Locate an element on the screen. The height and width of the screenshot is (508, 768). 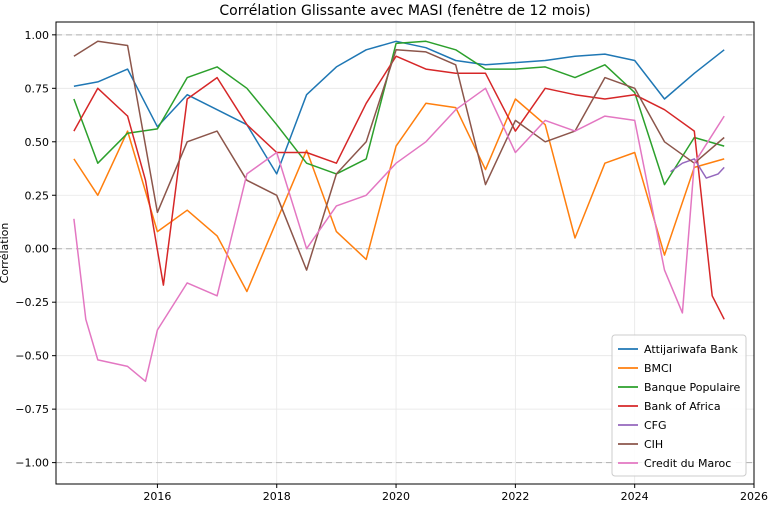
legend-box is located at coordinates (679, 405).